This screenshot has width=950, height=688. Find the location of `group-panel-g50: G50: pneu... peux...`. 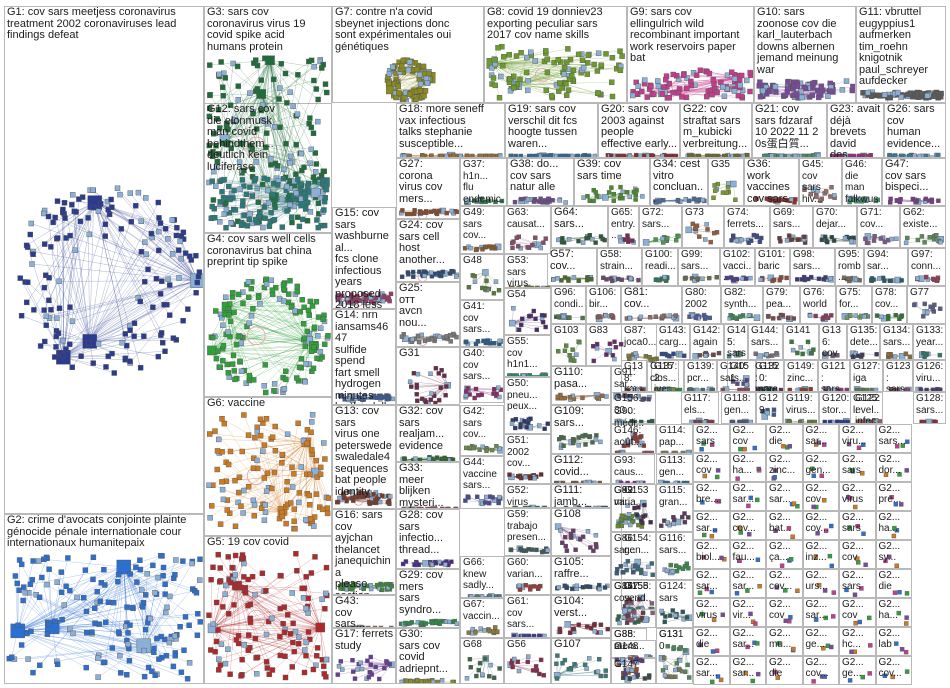

group-panel-g50: G50: pneu... peux... is located at coordinates (527, 405).